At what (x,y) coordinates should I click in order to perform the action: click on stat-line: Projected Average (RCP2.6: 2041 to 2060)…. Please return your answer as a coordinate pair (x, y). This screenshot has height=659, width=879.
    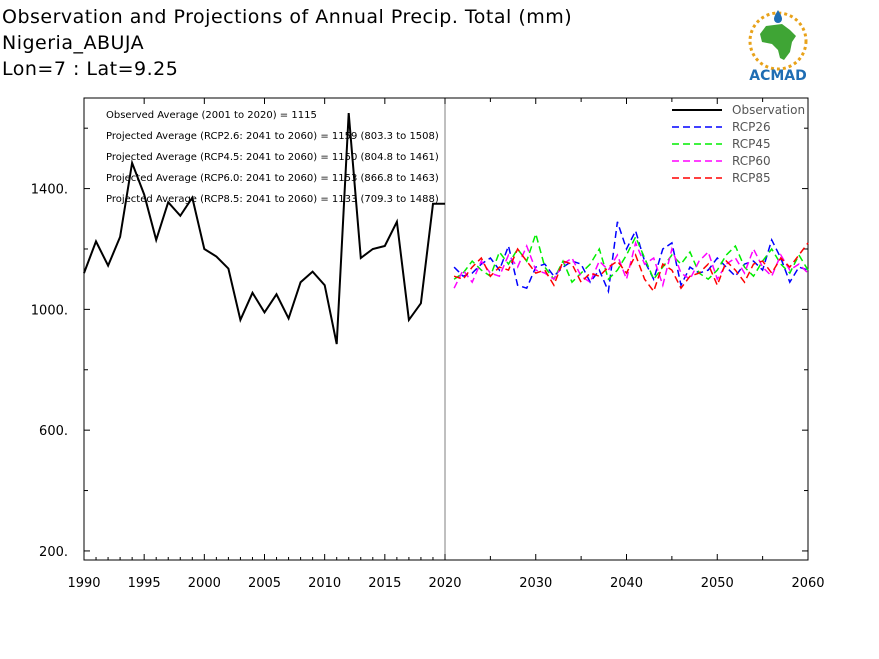
    Looking at the image, I should click on (272, 136).